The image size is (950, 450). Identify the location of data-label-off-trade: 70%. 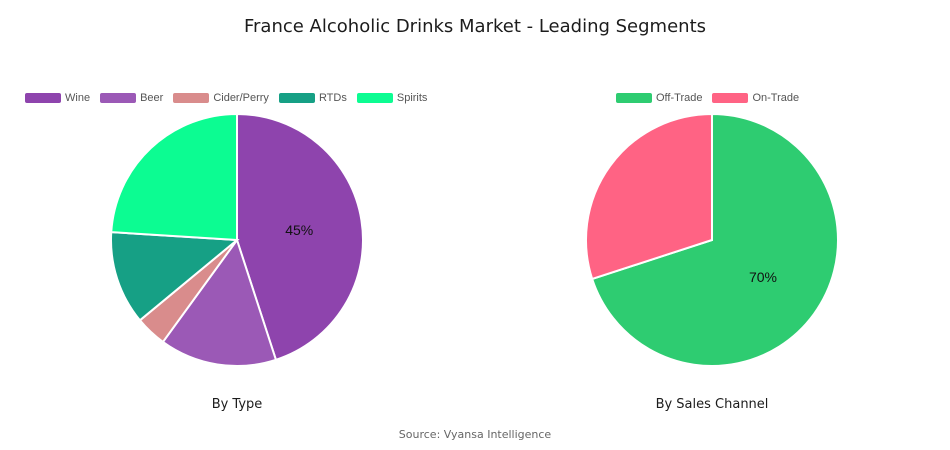
(763, 277).